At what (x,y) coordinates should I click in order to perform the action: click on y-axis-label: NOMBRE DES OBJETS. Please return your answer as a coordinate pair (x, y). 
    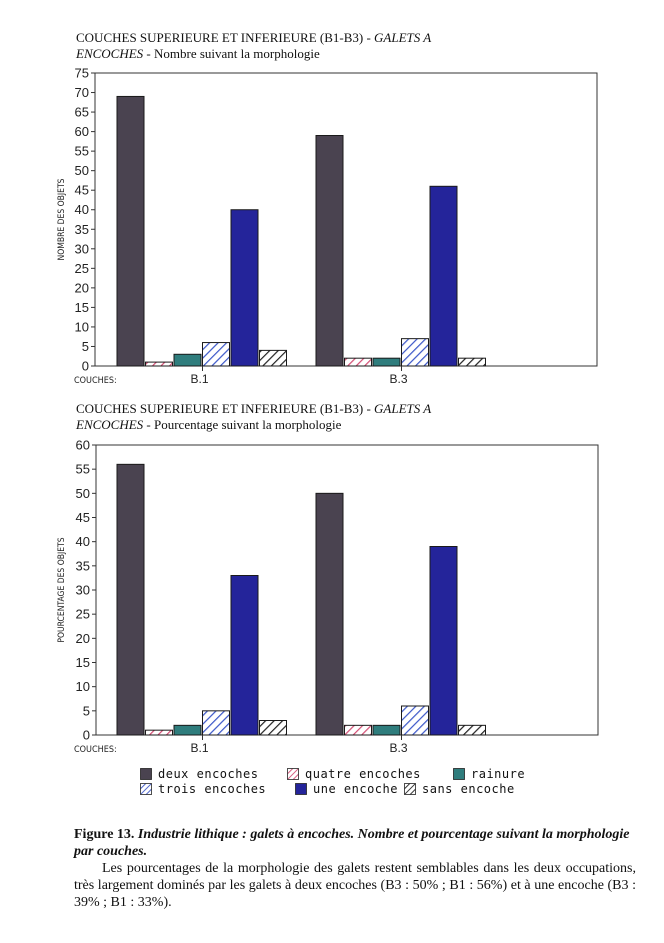
    Looking at the image, I should click on (62, 219).